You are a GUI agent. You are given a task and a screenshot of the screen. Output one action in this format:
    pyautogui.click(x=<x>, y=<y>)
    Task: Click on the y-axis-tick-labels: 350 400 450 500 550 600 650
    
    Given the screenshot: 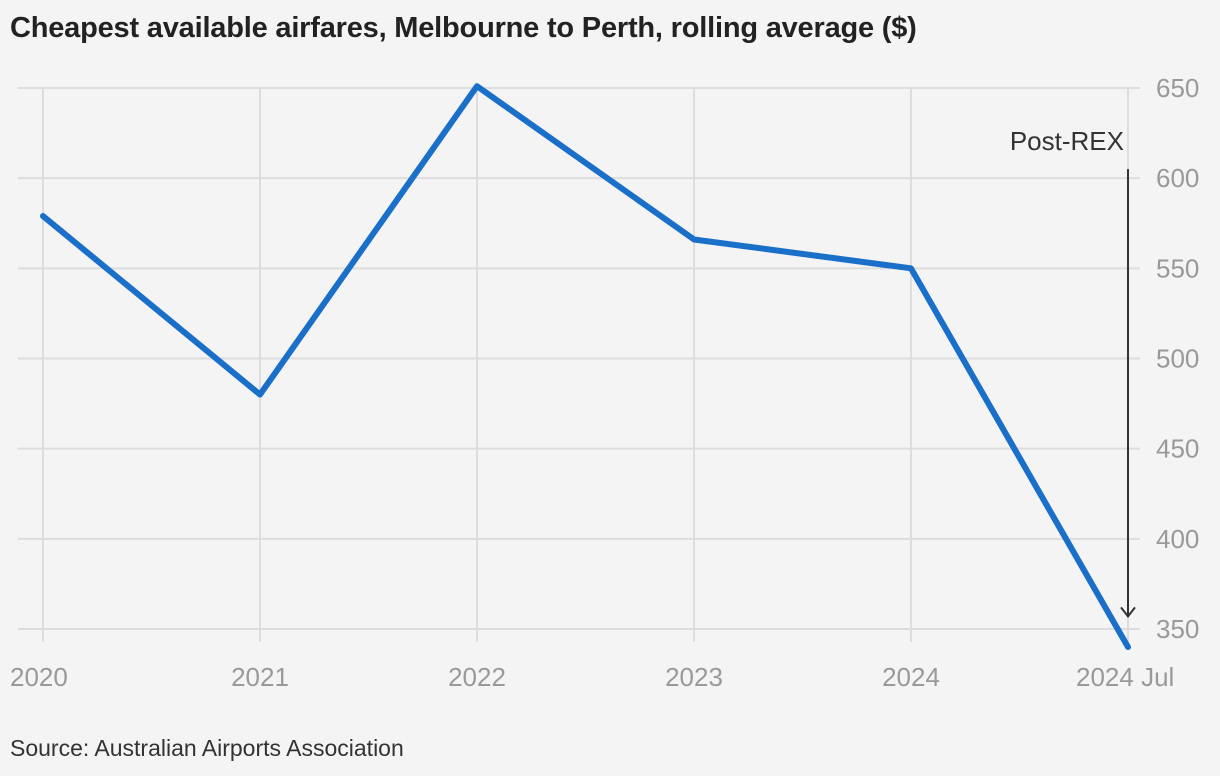 What is the action you would take?
    pyautogui.click(x=1177, y=358)
    